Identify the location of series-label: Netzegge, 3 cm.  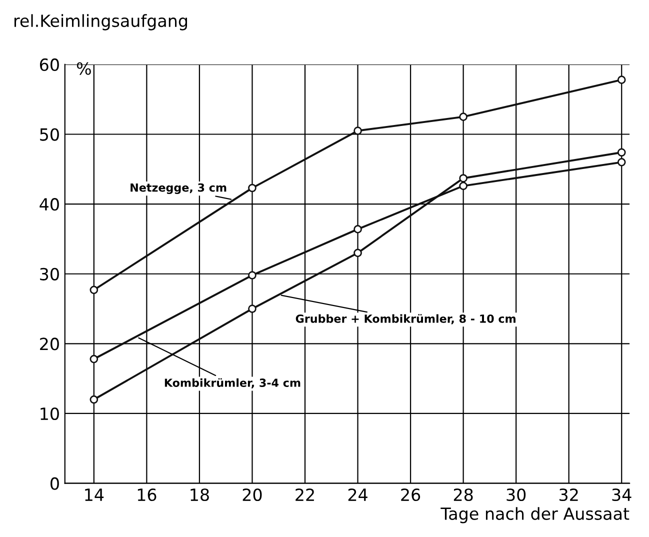
(178, 188).